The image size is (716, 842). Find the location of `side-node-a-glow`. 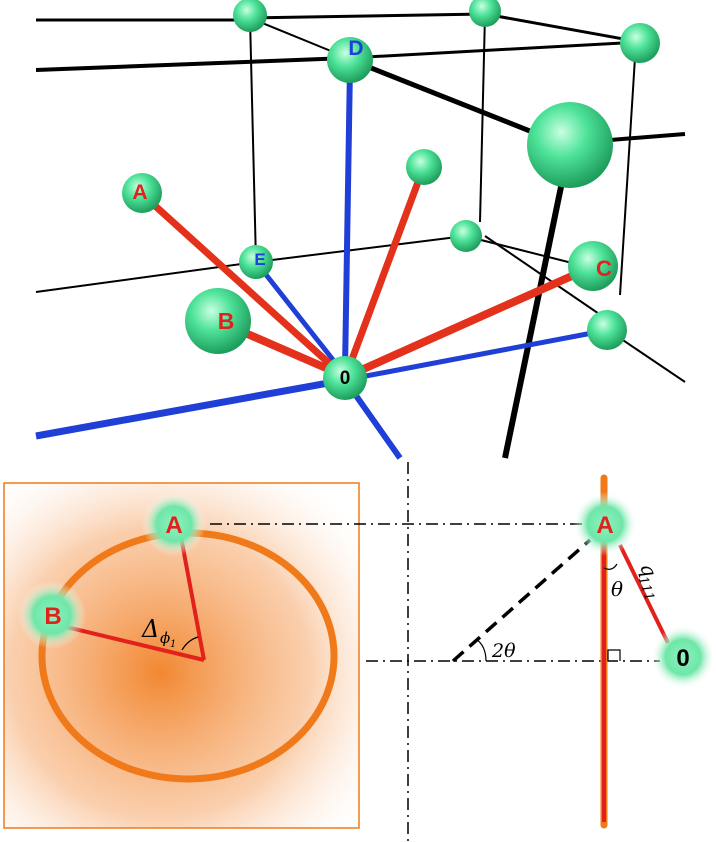

side-node-a-glow is located at coordinates (605, 524).